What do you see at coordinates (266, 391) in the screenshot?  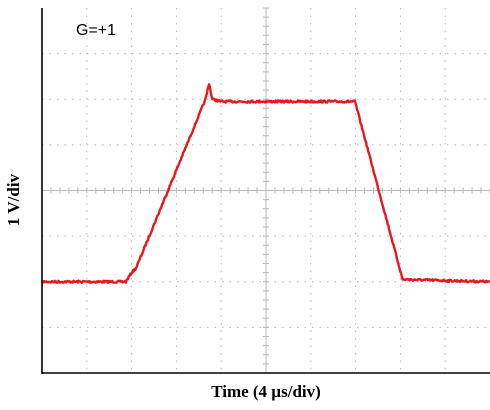 I see `x-axis-label: Time (4 µs/div)` at bounding box center [266, 391].